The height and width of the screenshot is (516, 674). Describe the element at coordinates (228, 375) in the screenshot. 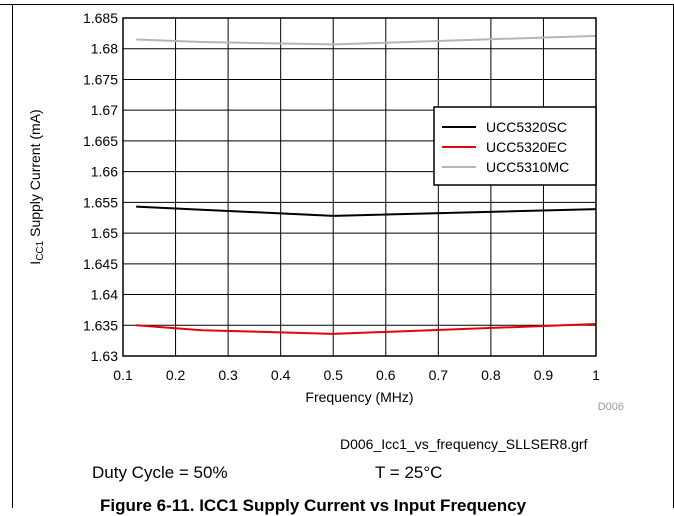

I see `x-tick-label: 0.3` at that location.